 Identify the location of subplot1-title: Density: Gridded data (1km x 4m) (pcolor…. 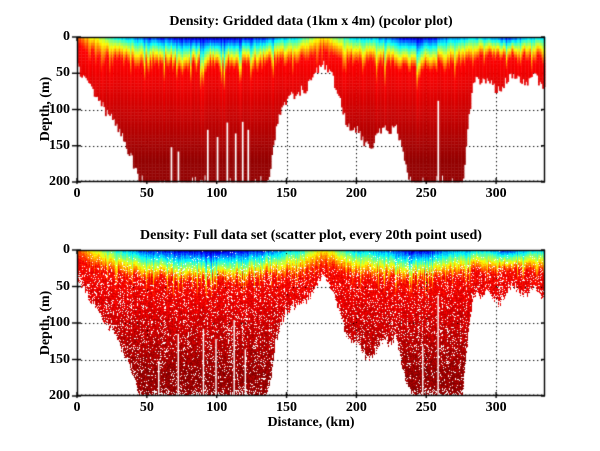
(311, 21).